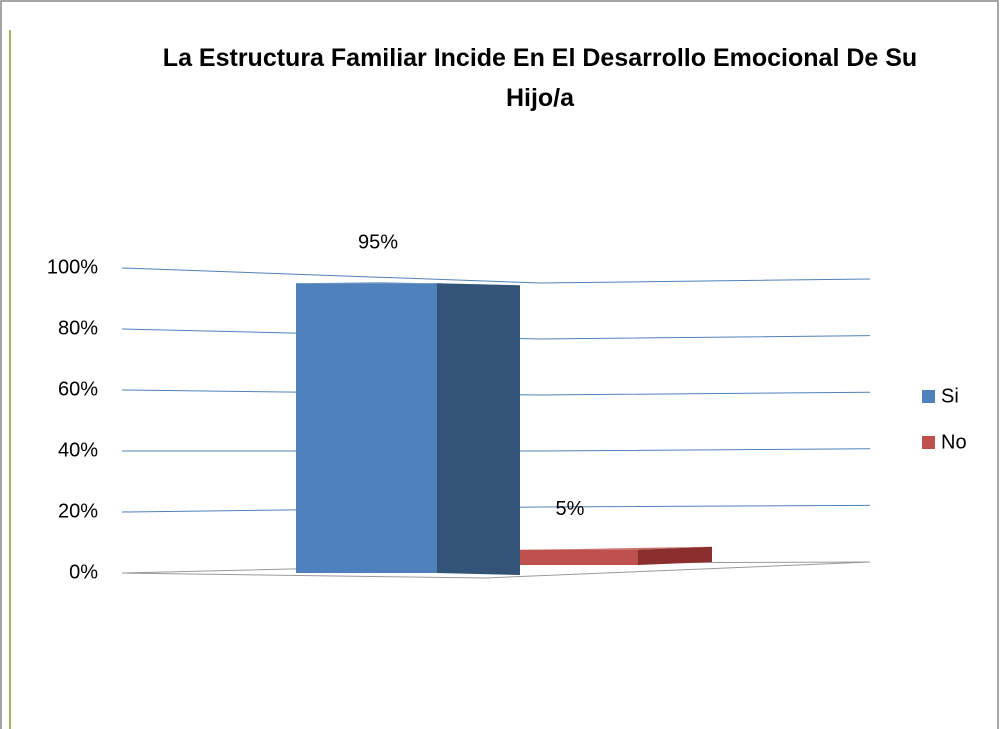  What do you see at coordinates (496, 570) in the screenshot?
I see `floor-line` at bounding box center [496, 570].